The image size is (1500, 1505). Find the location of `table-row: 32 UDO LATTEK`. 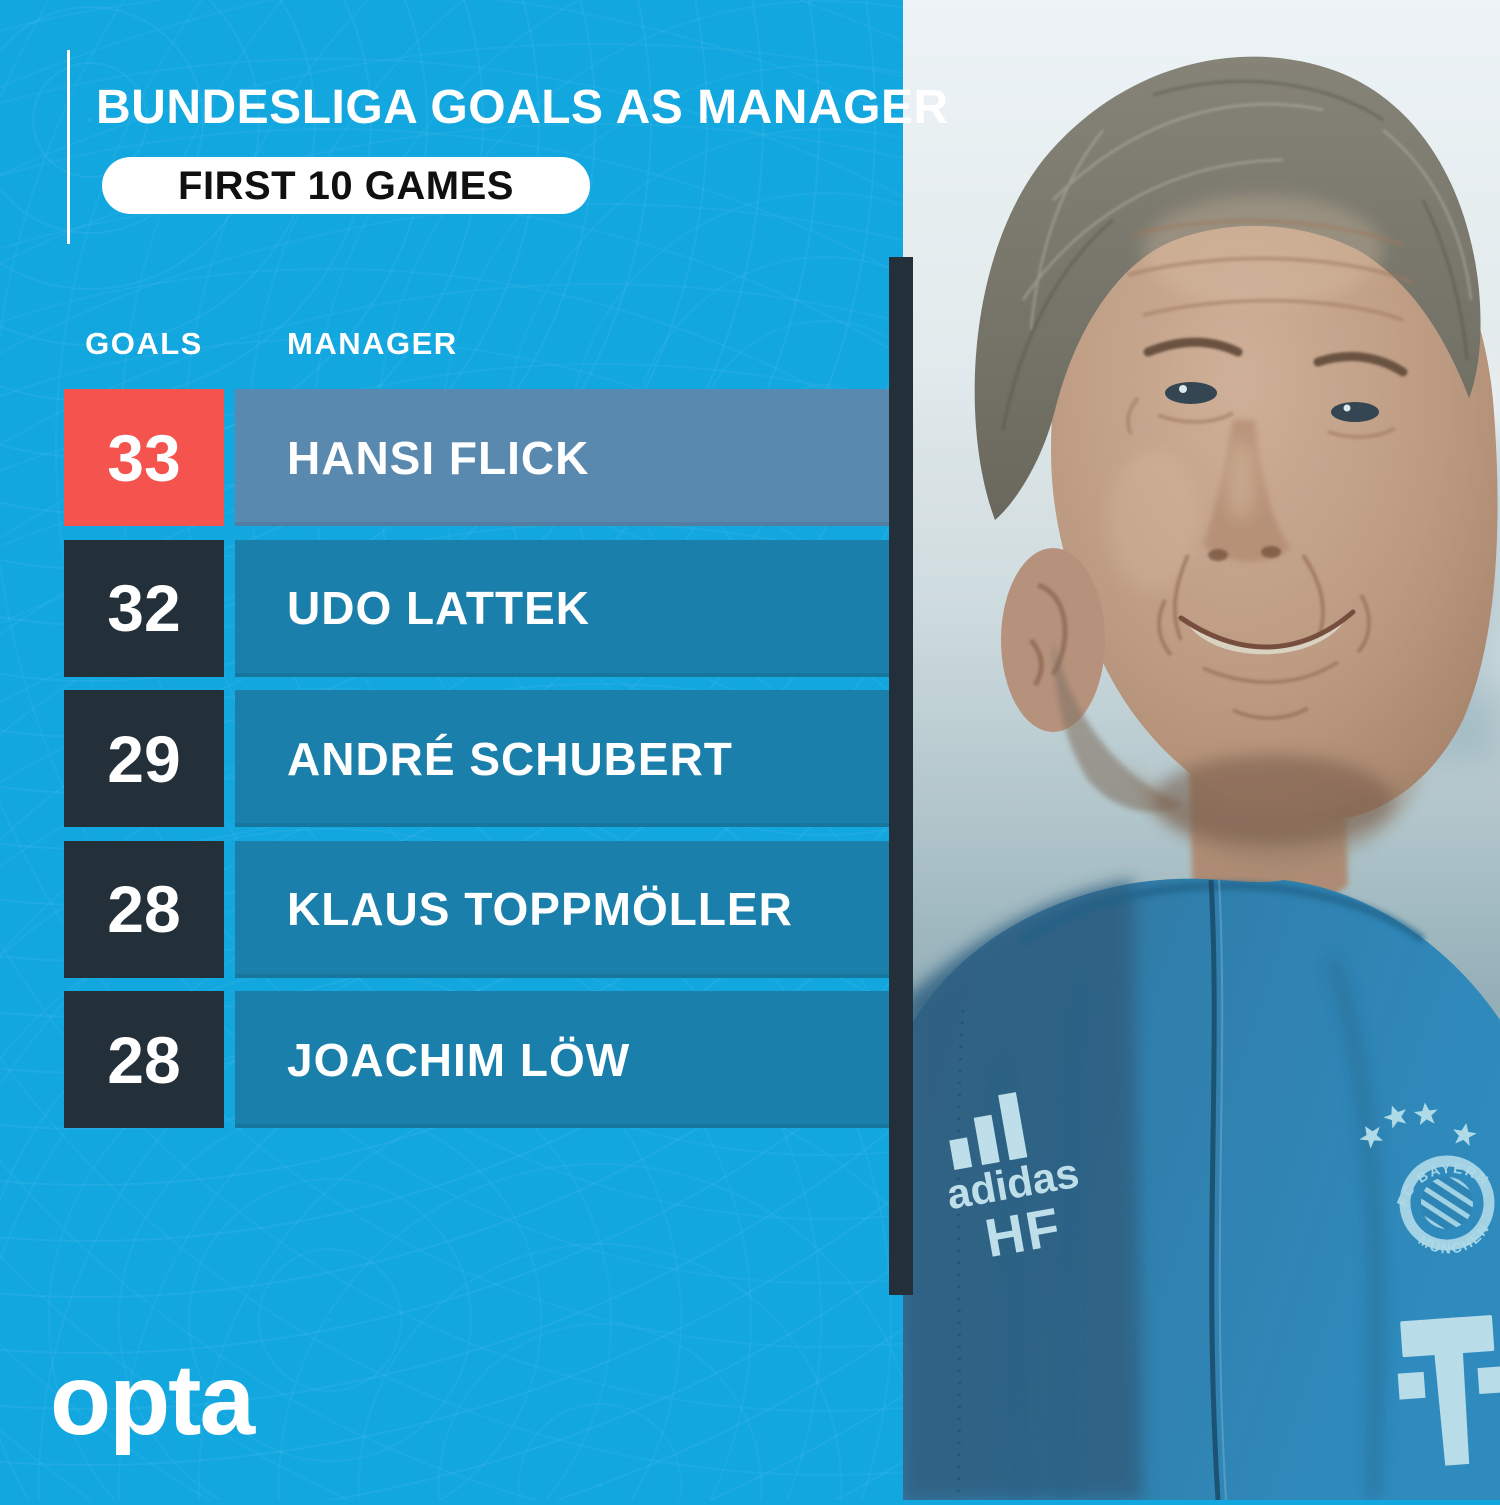

table-row: 32 UDO LATTEK is located at coordinates (477, 608).